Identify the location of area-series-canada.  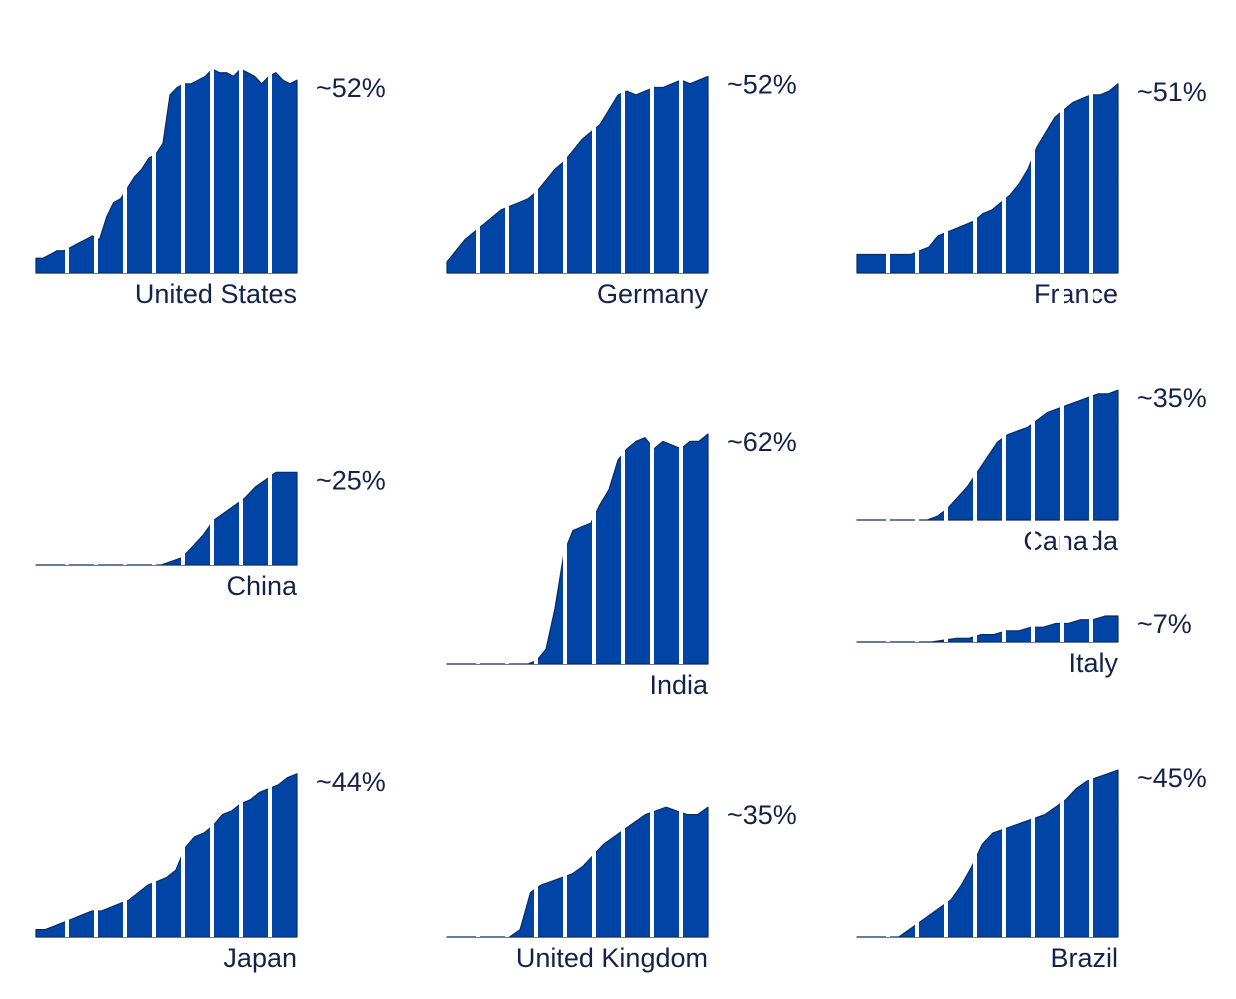
(987, 455).